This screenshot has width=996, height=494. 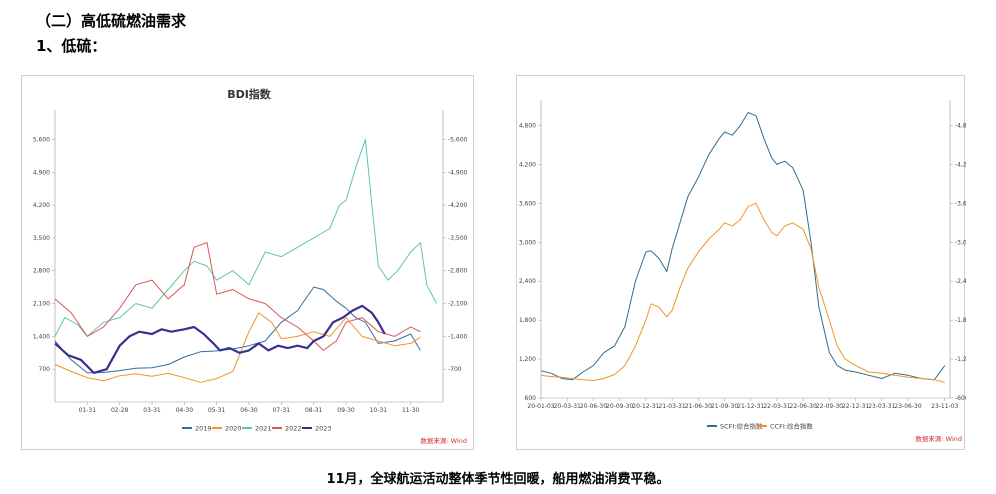 What do you see at coordinates (540, 406) in the screenshot?
I see `x-tick-label: 20-01-03` at bounding box center [540, 406].